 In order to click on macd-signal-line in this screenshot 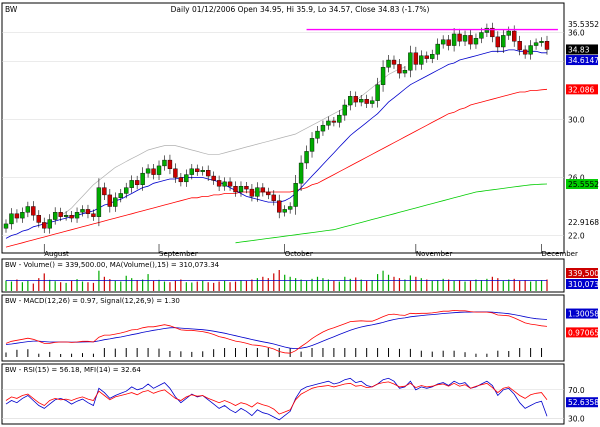, I will do `click(276, 330)`.